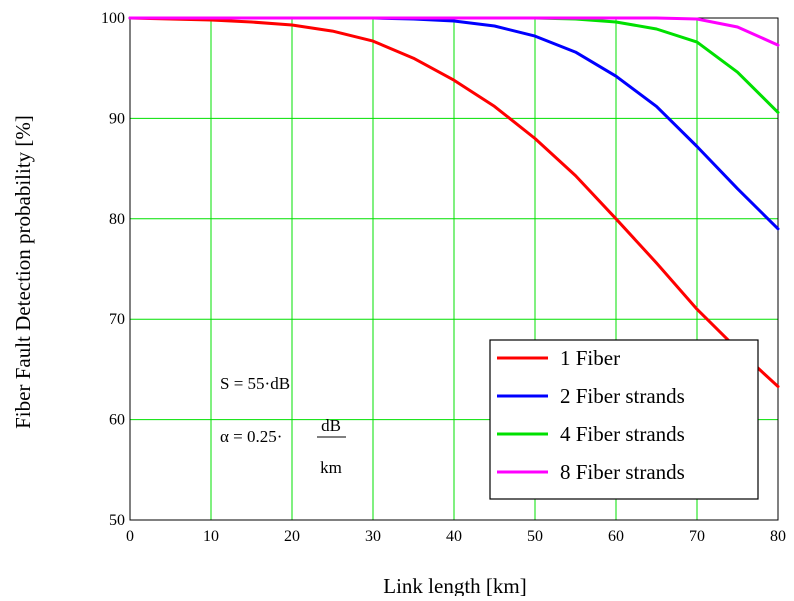 Image resolution: width=794 pixels, height=601 pixels. Describe the element at coordinates (113, 18) in the screenshot. I see `y-tick-label: 100` at that location.